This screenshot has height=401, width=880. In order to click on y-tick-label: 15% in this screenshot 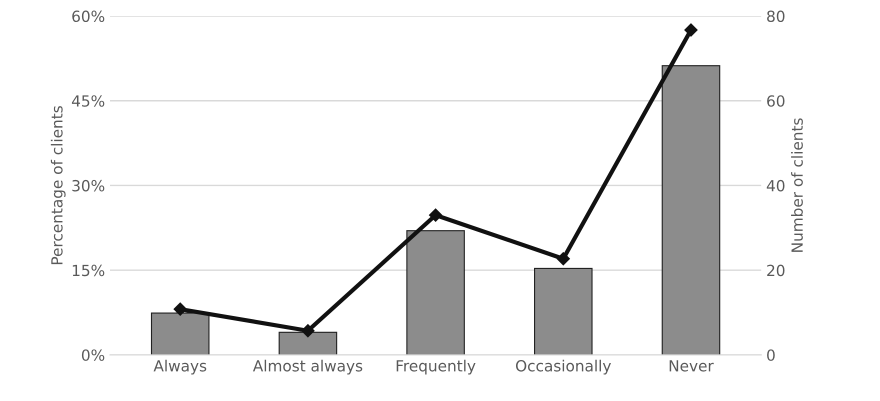, I will do `click(88, 270)`.